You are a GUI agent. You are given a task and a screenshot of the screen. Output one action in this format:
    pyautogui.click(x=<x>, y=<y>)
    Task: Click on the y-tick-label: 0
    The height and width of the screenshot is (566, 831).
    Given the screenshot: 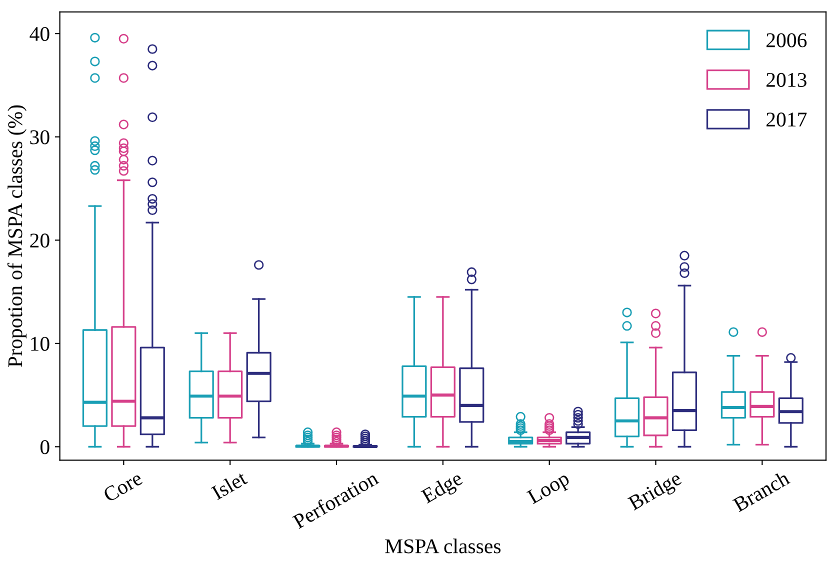 What is the action you would take?
    pyautogui.click(x=45, y=447)
    